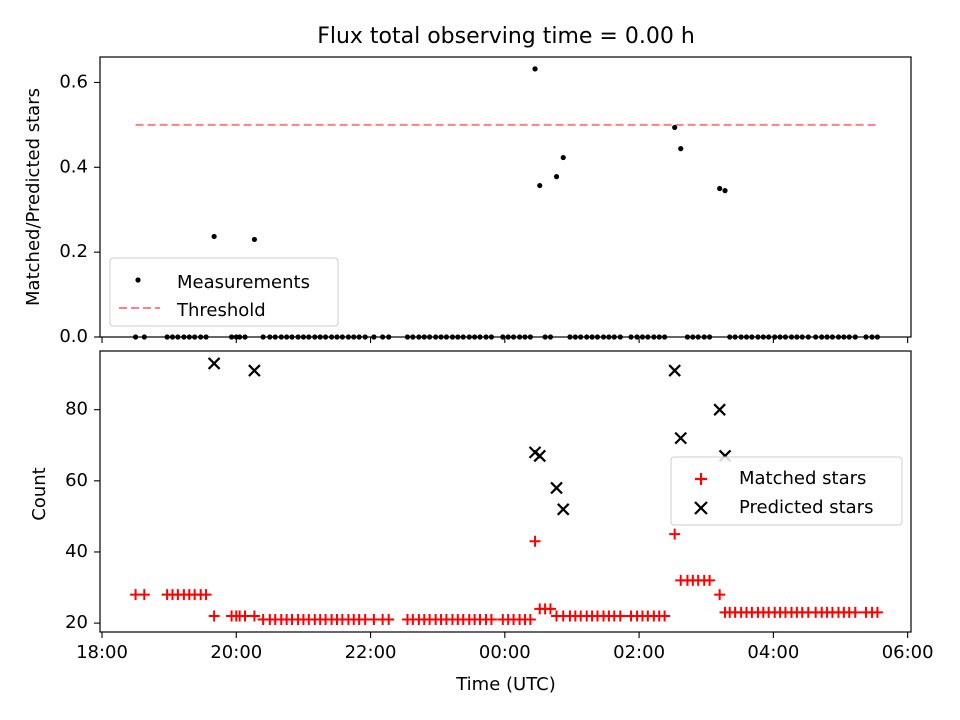  Describe the element at coordinates (76, 551) in the screenshot. I see `bottom-ytick-label: 40` at that location.